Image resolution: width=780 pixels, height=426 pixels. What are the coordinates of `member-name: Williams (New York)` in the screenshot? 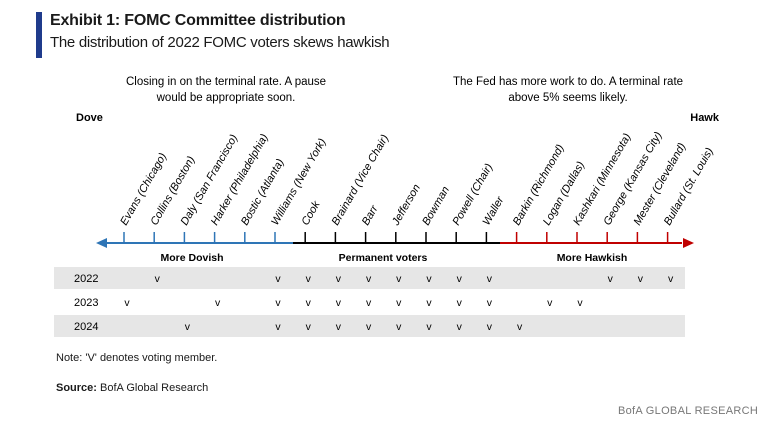 It's located at (299, 181).